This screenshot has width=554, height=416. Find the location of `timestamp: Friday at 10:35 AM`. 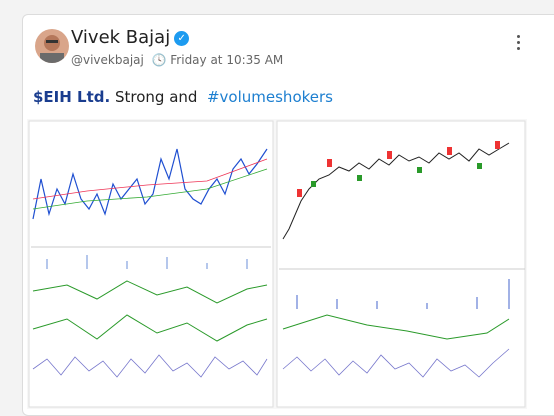

timestamp: Friday at 10:35 AM is located at coordinates (227, 60).